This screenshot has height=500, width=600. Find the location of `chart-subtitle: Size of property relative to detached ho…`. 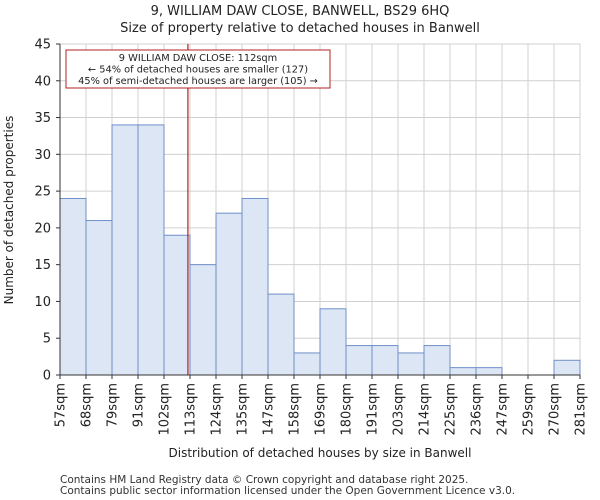

chart-subtitle: Size of property relative to detached ho… is located at coordinates (300, 28).